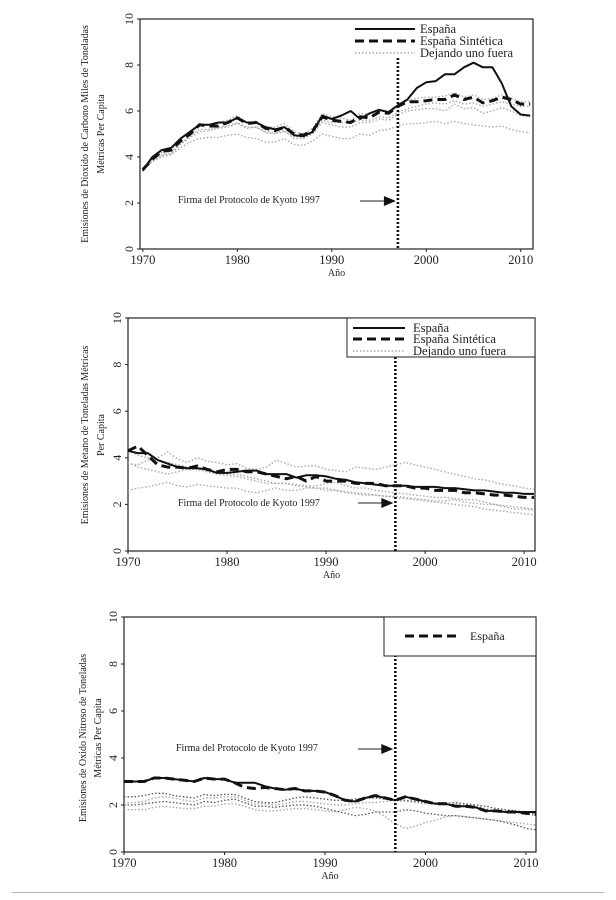 This screenshot has height=900, width=616. I want to click on bottom-divider, so click(308, 892).